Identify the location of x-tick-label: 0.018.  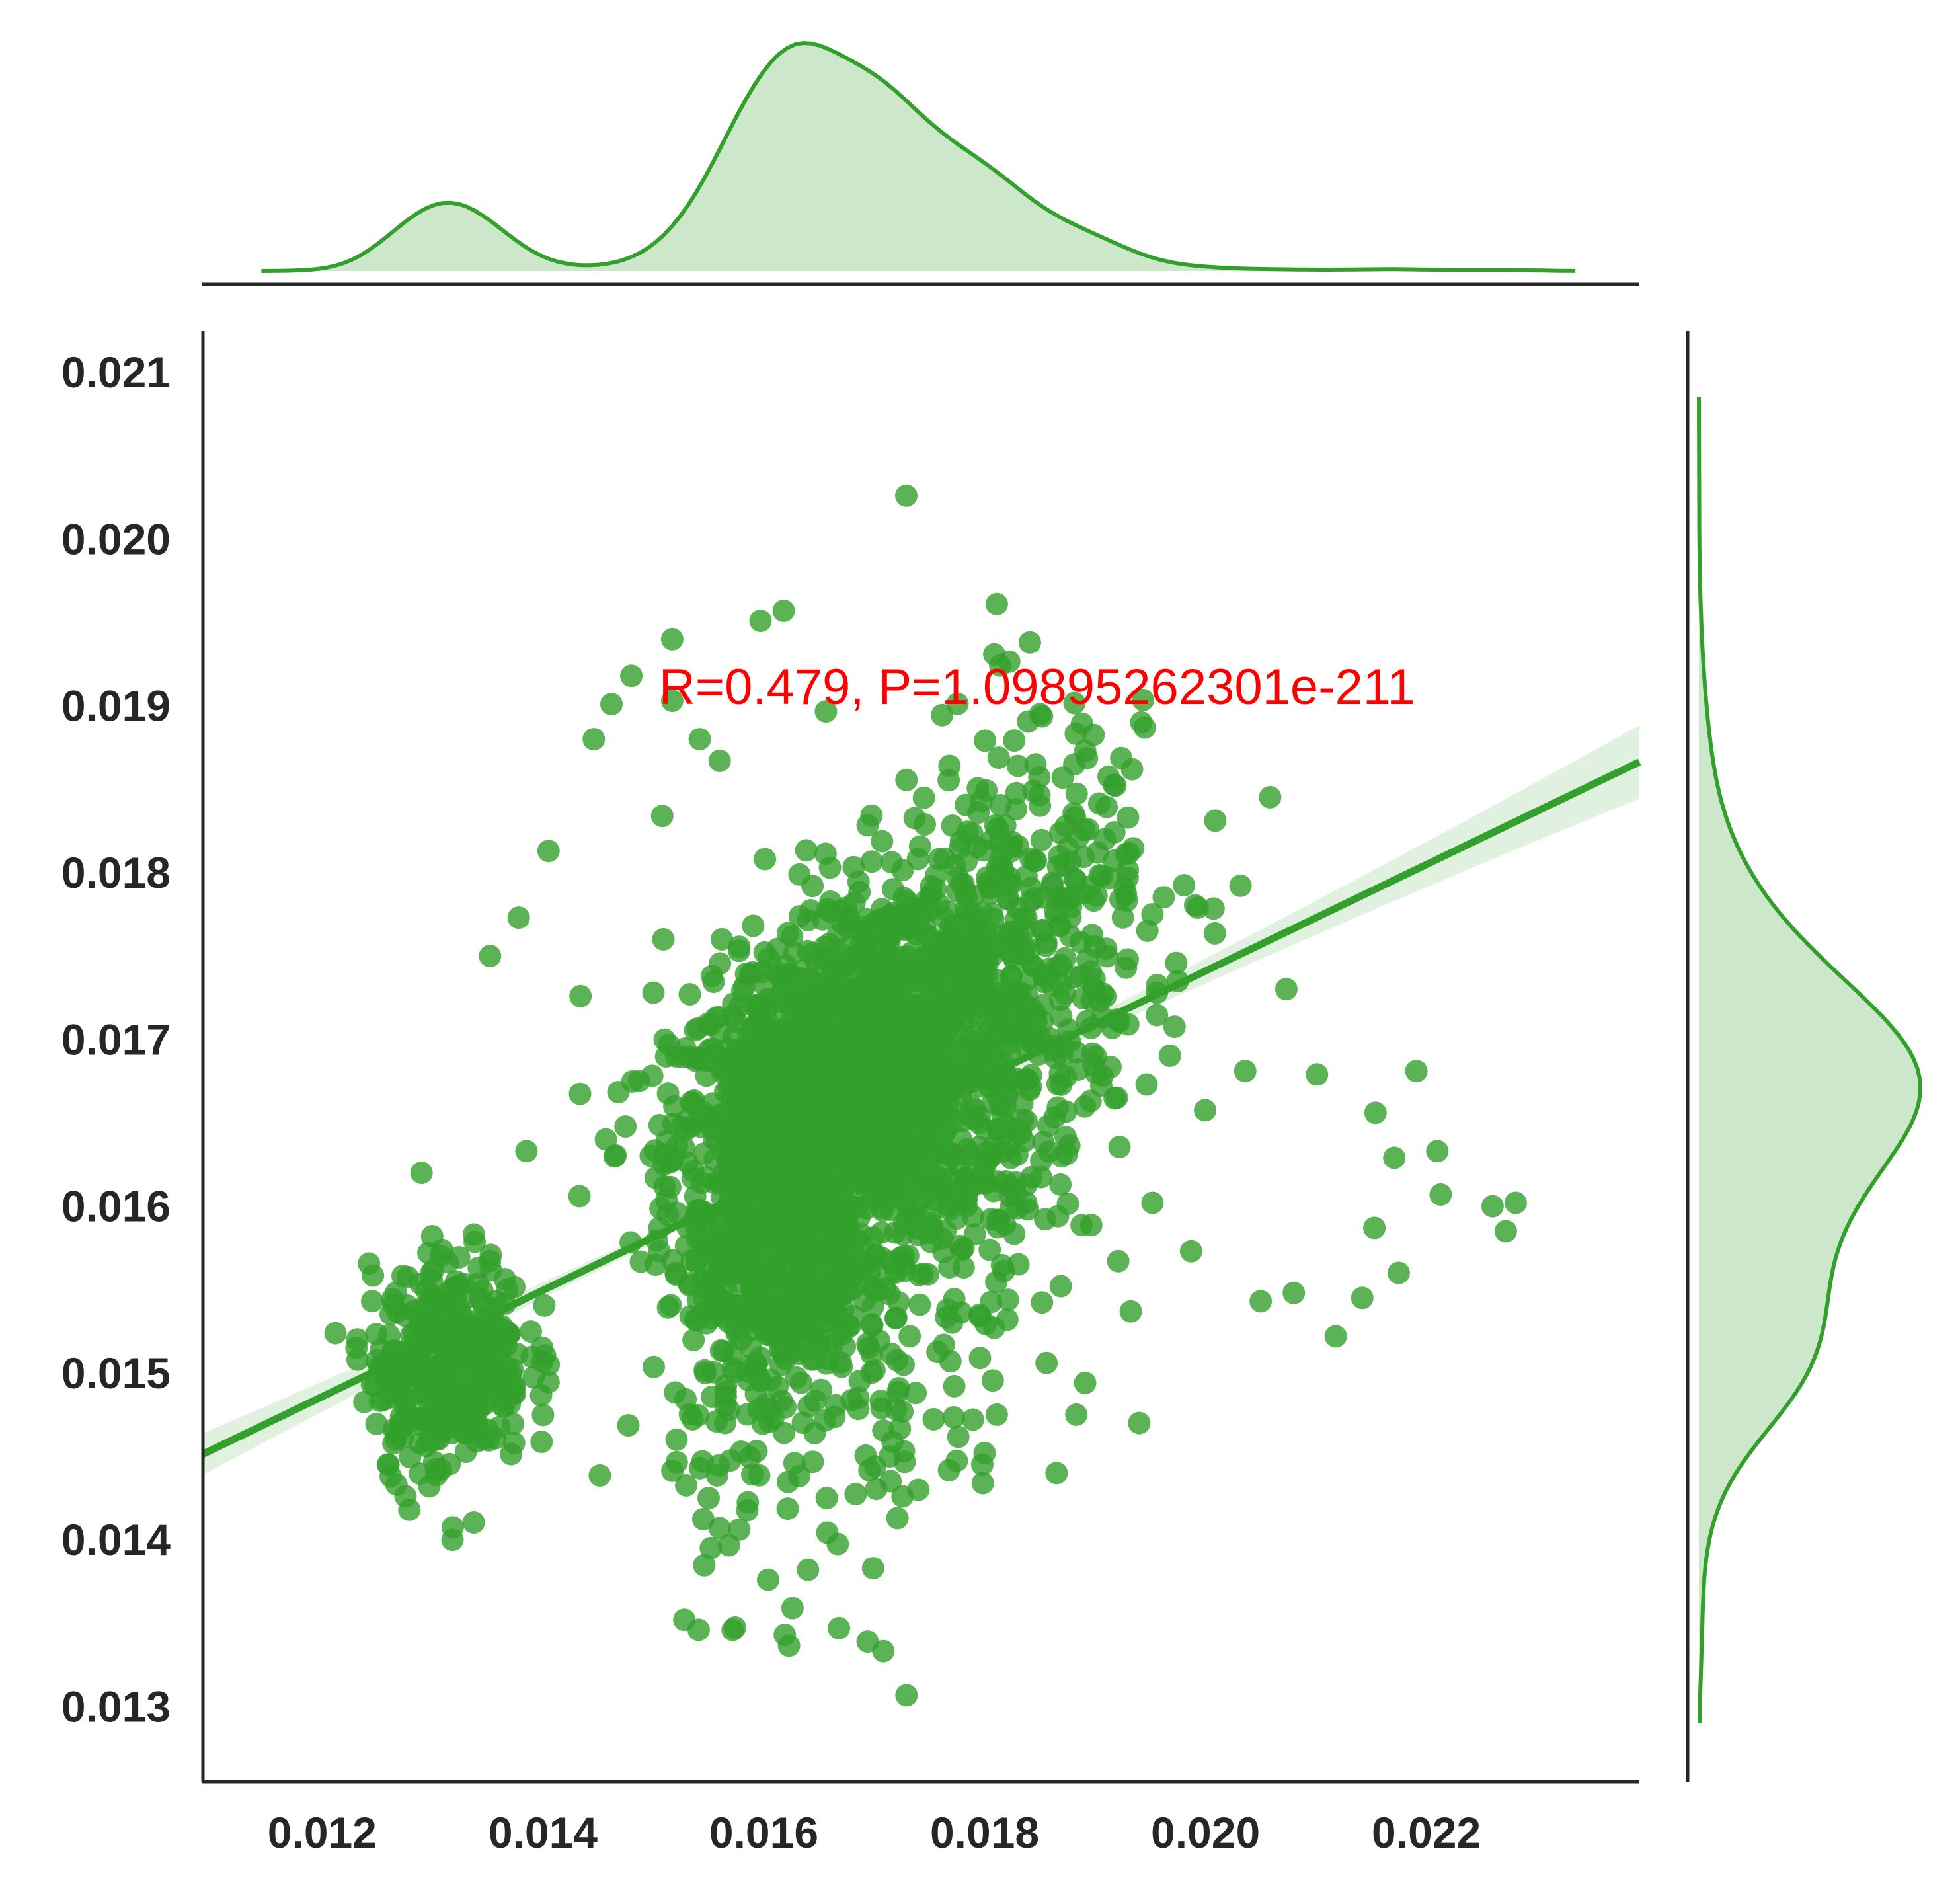
(984, 1832).